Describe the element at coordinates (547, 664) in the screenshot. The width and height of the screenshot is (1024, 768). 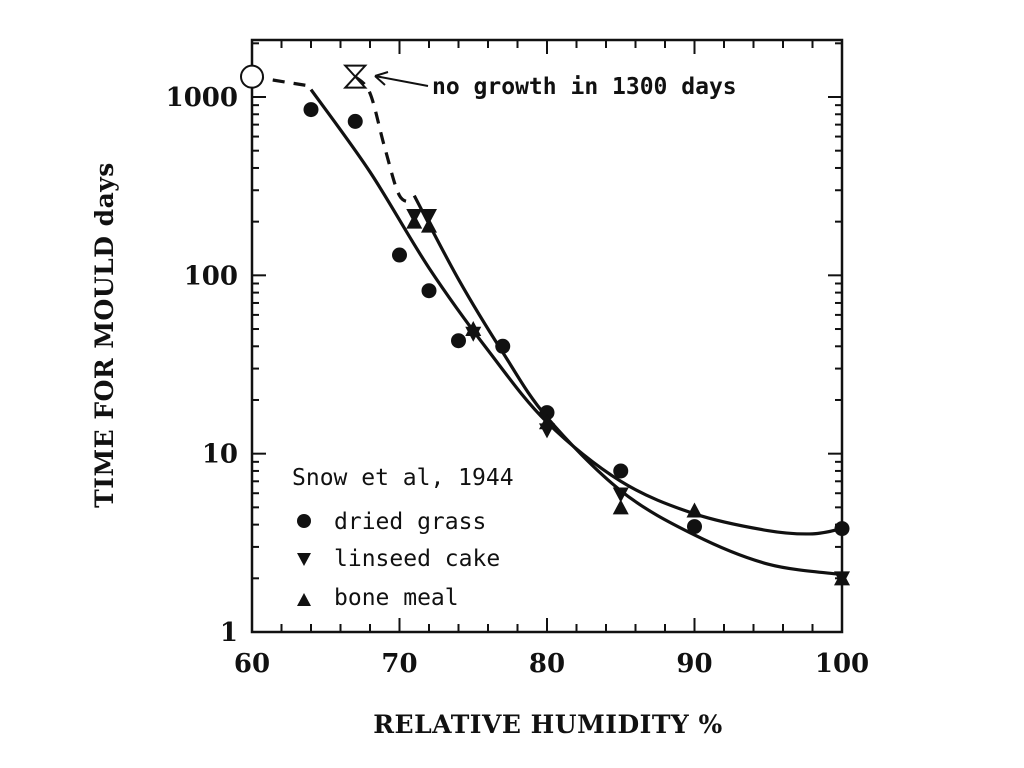
I see `x-tick-label: 80` at that location.